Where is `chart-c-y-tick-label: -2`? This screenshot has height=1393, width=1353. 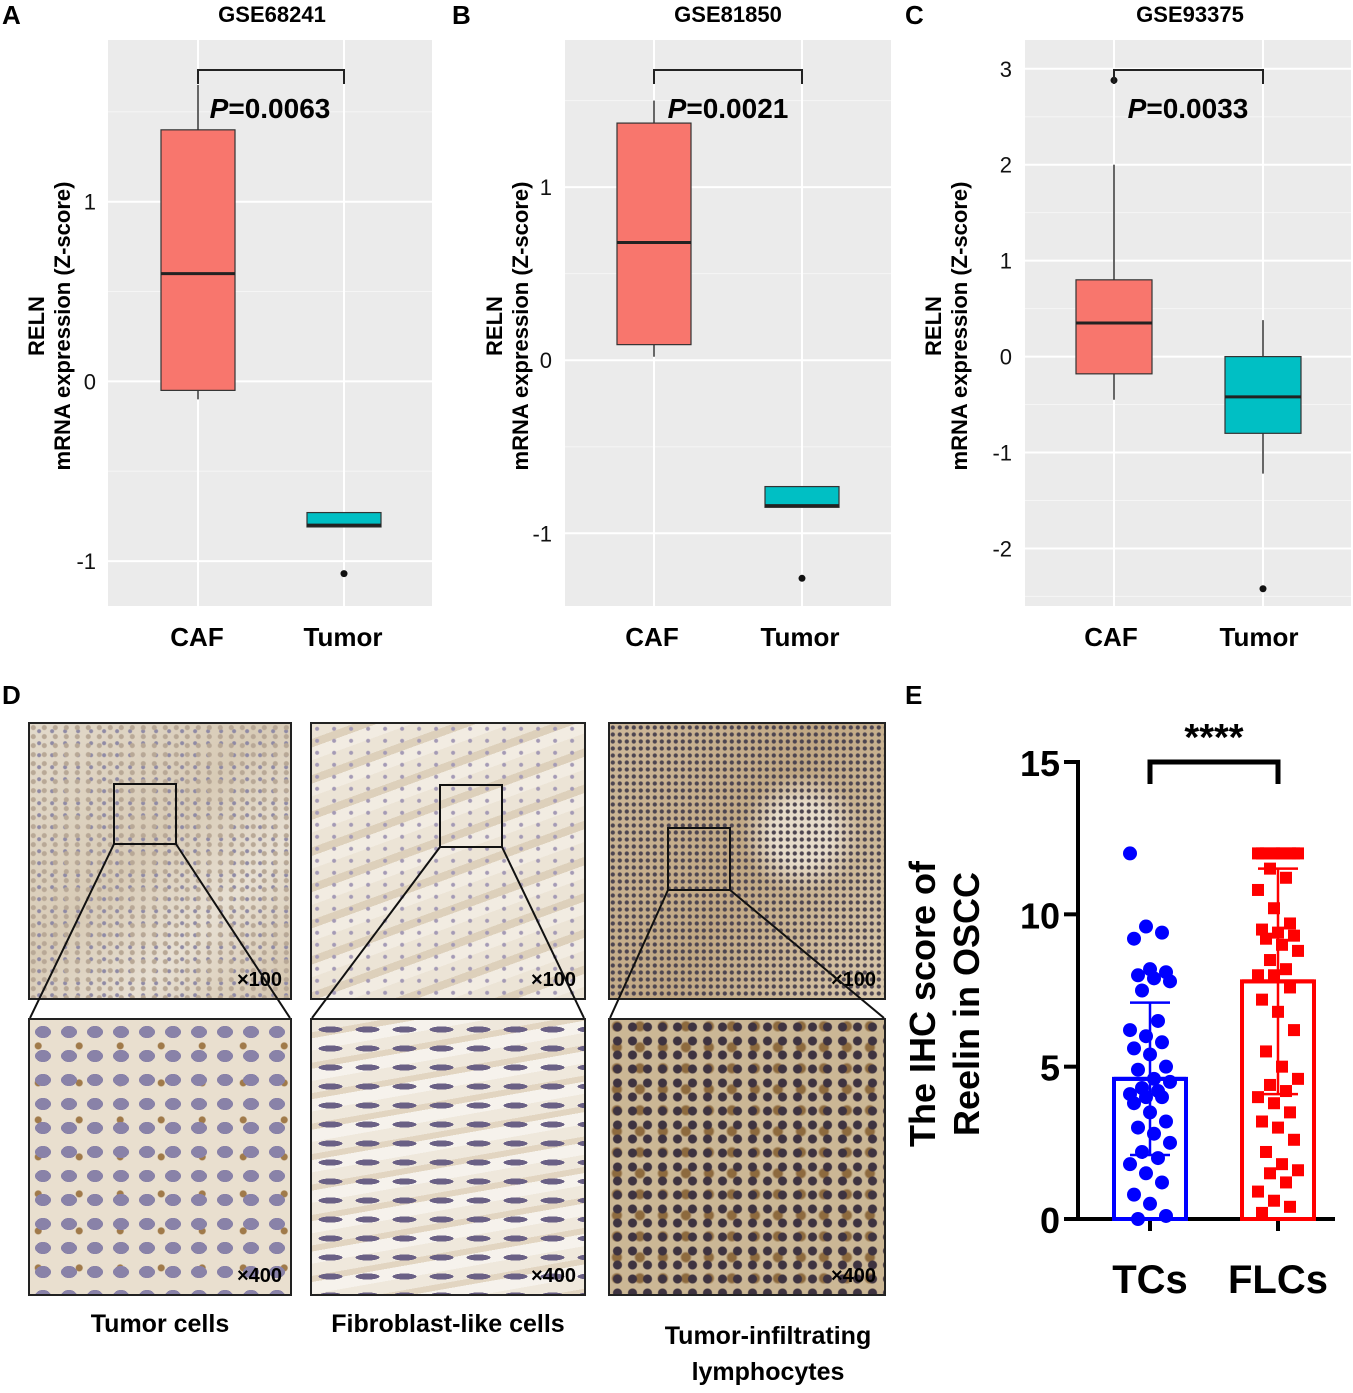 chart-c-y-tick-label: -2 is located at coordinates (1002, 548).